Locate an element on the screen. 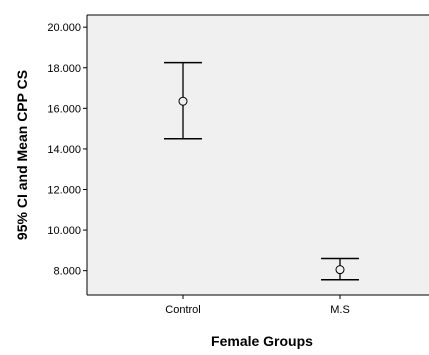  y-axis-title: 95% CI and Mean CPP CS is located at coordinates (22, 155).